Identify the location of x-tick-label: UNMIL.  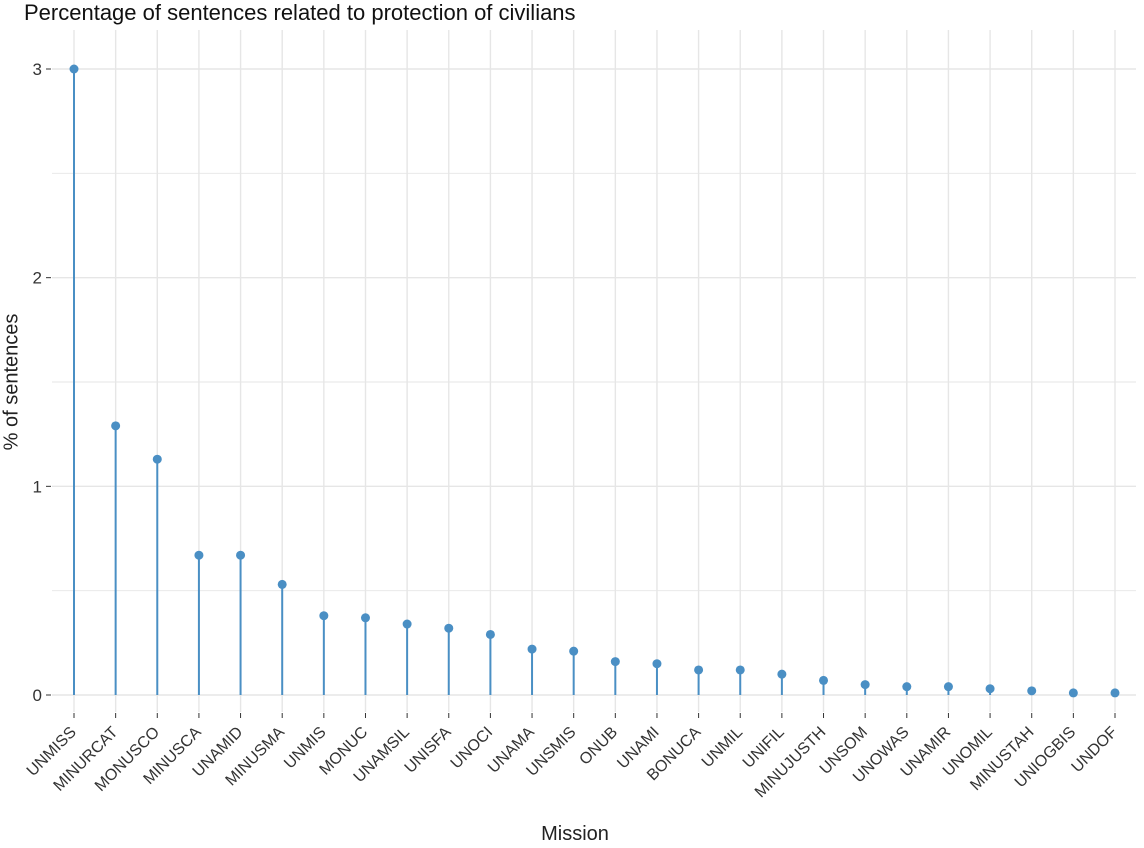
(722, 747).